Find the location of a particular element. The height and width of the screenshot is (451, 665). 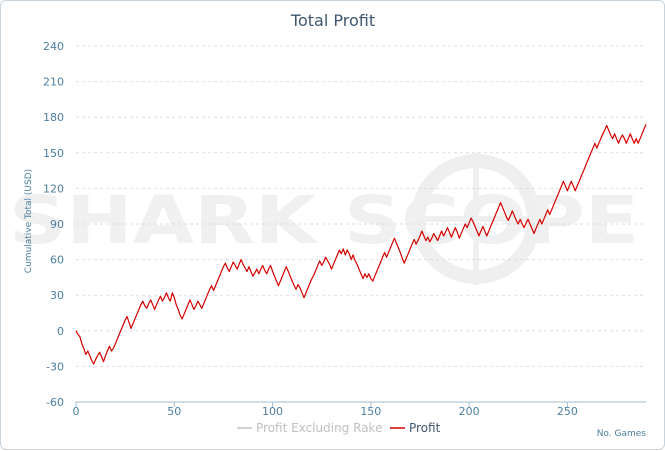

y-tick-label: 180 is located at coordinates (53, 117).